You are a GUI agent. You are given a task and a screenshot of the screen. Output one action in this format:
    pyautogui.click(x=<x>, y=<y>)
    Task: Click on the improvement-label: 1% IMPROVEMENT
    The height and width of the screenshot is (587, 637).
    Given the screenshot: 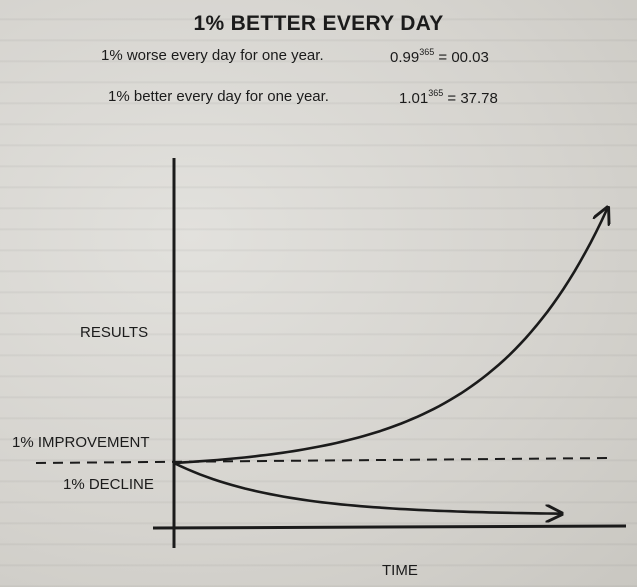 What is the action you would take?
    pyautogui.click(x=81, y=442)
    